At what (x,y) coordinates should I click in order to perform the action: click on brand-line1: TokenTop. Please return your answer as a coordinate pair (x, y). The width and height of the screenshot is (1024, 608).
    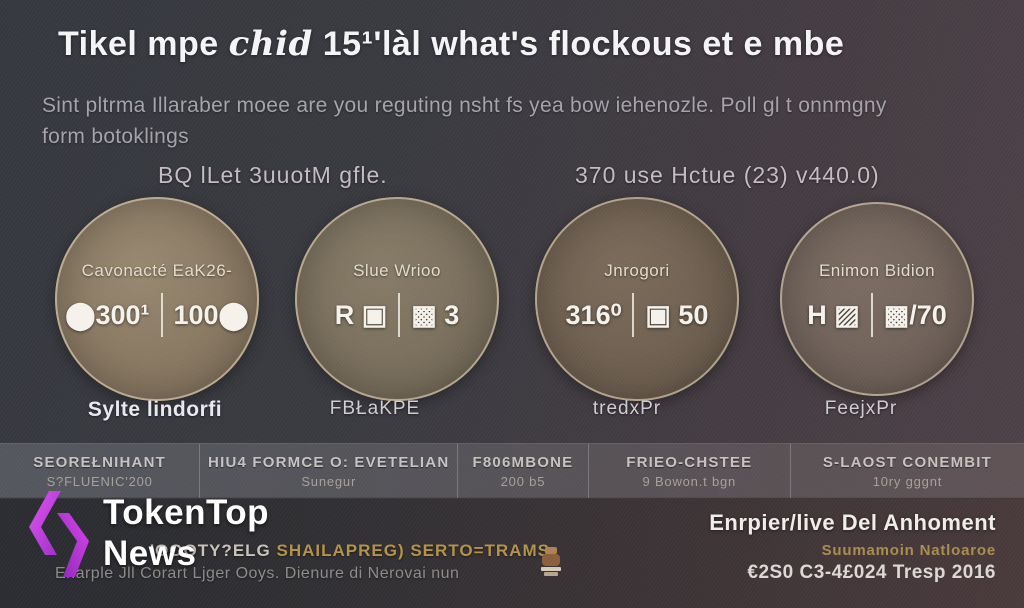
    Looking at the image, I should click on (186, 512).